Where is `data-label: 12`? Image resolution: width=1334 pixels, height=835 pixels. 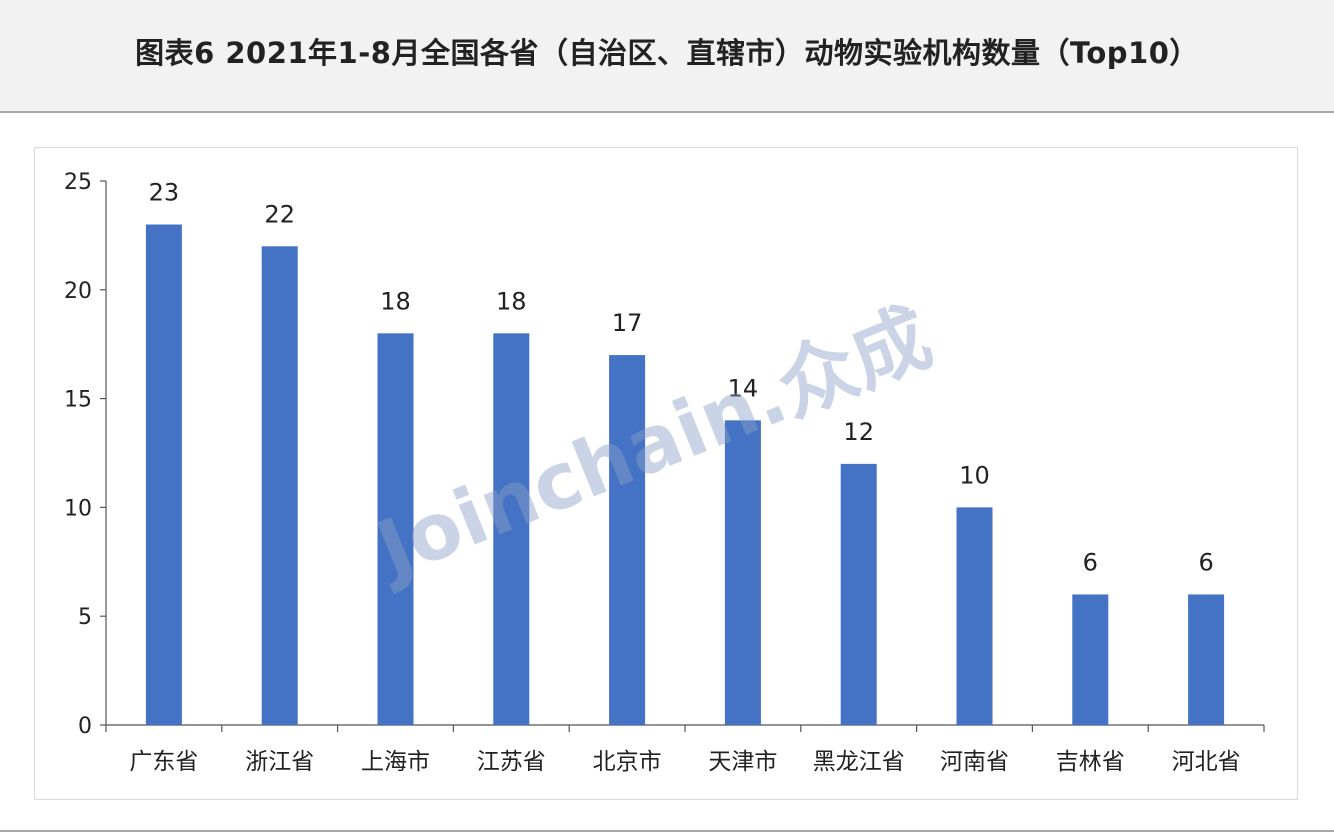
data-label: 12 is located at coordinates (858, 432).